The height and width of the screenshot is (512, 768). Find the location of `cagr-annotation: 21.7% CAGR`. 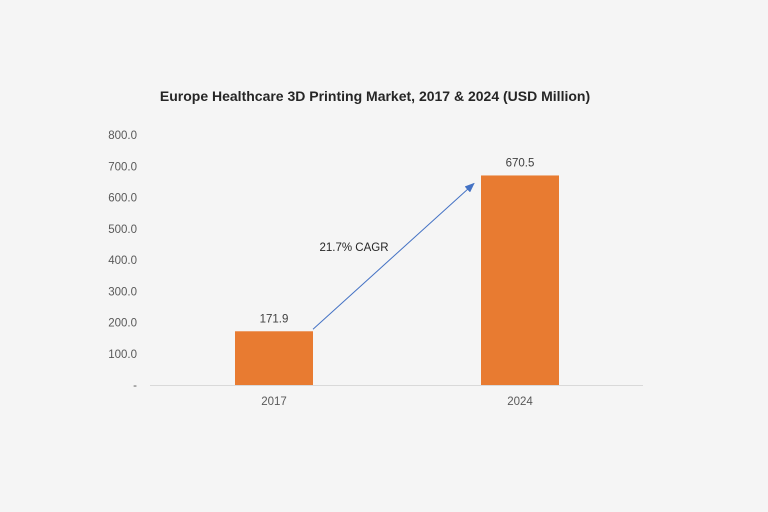

cagr-annotation: 21.7% CAGR is located at coordinates (353, 248).